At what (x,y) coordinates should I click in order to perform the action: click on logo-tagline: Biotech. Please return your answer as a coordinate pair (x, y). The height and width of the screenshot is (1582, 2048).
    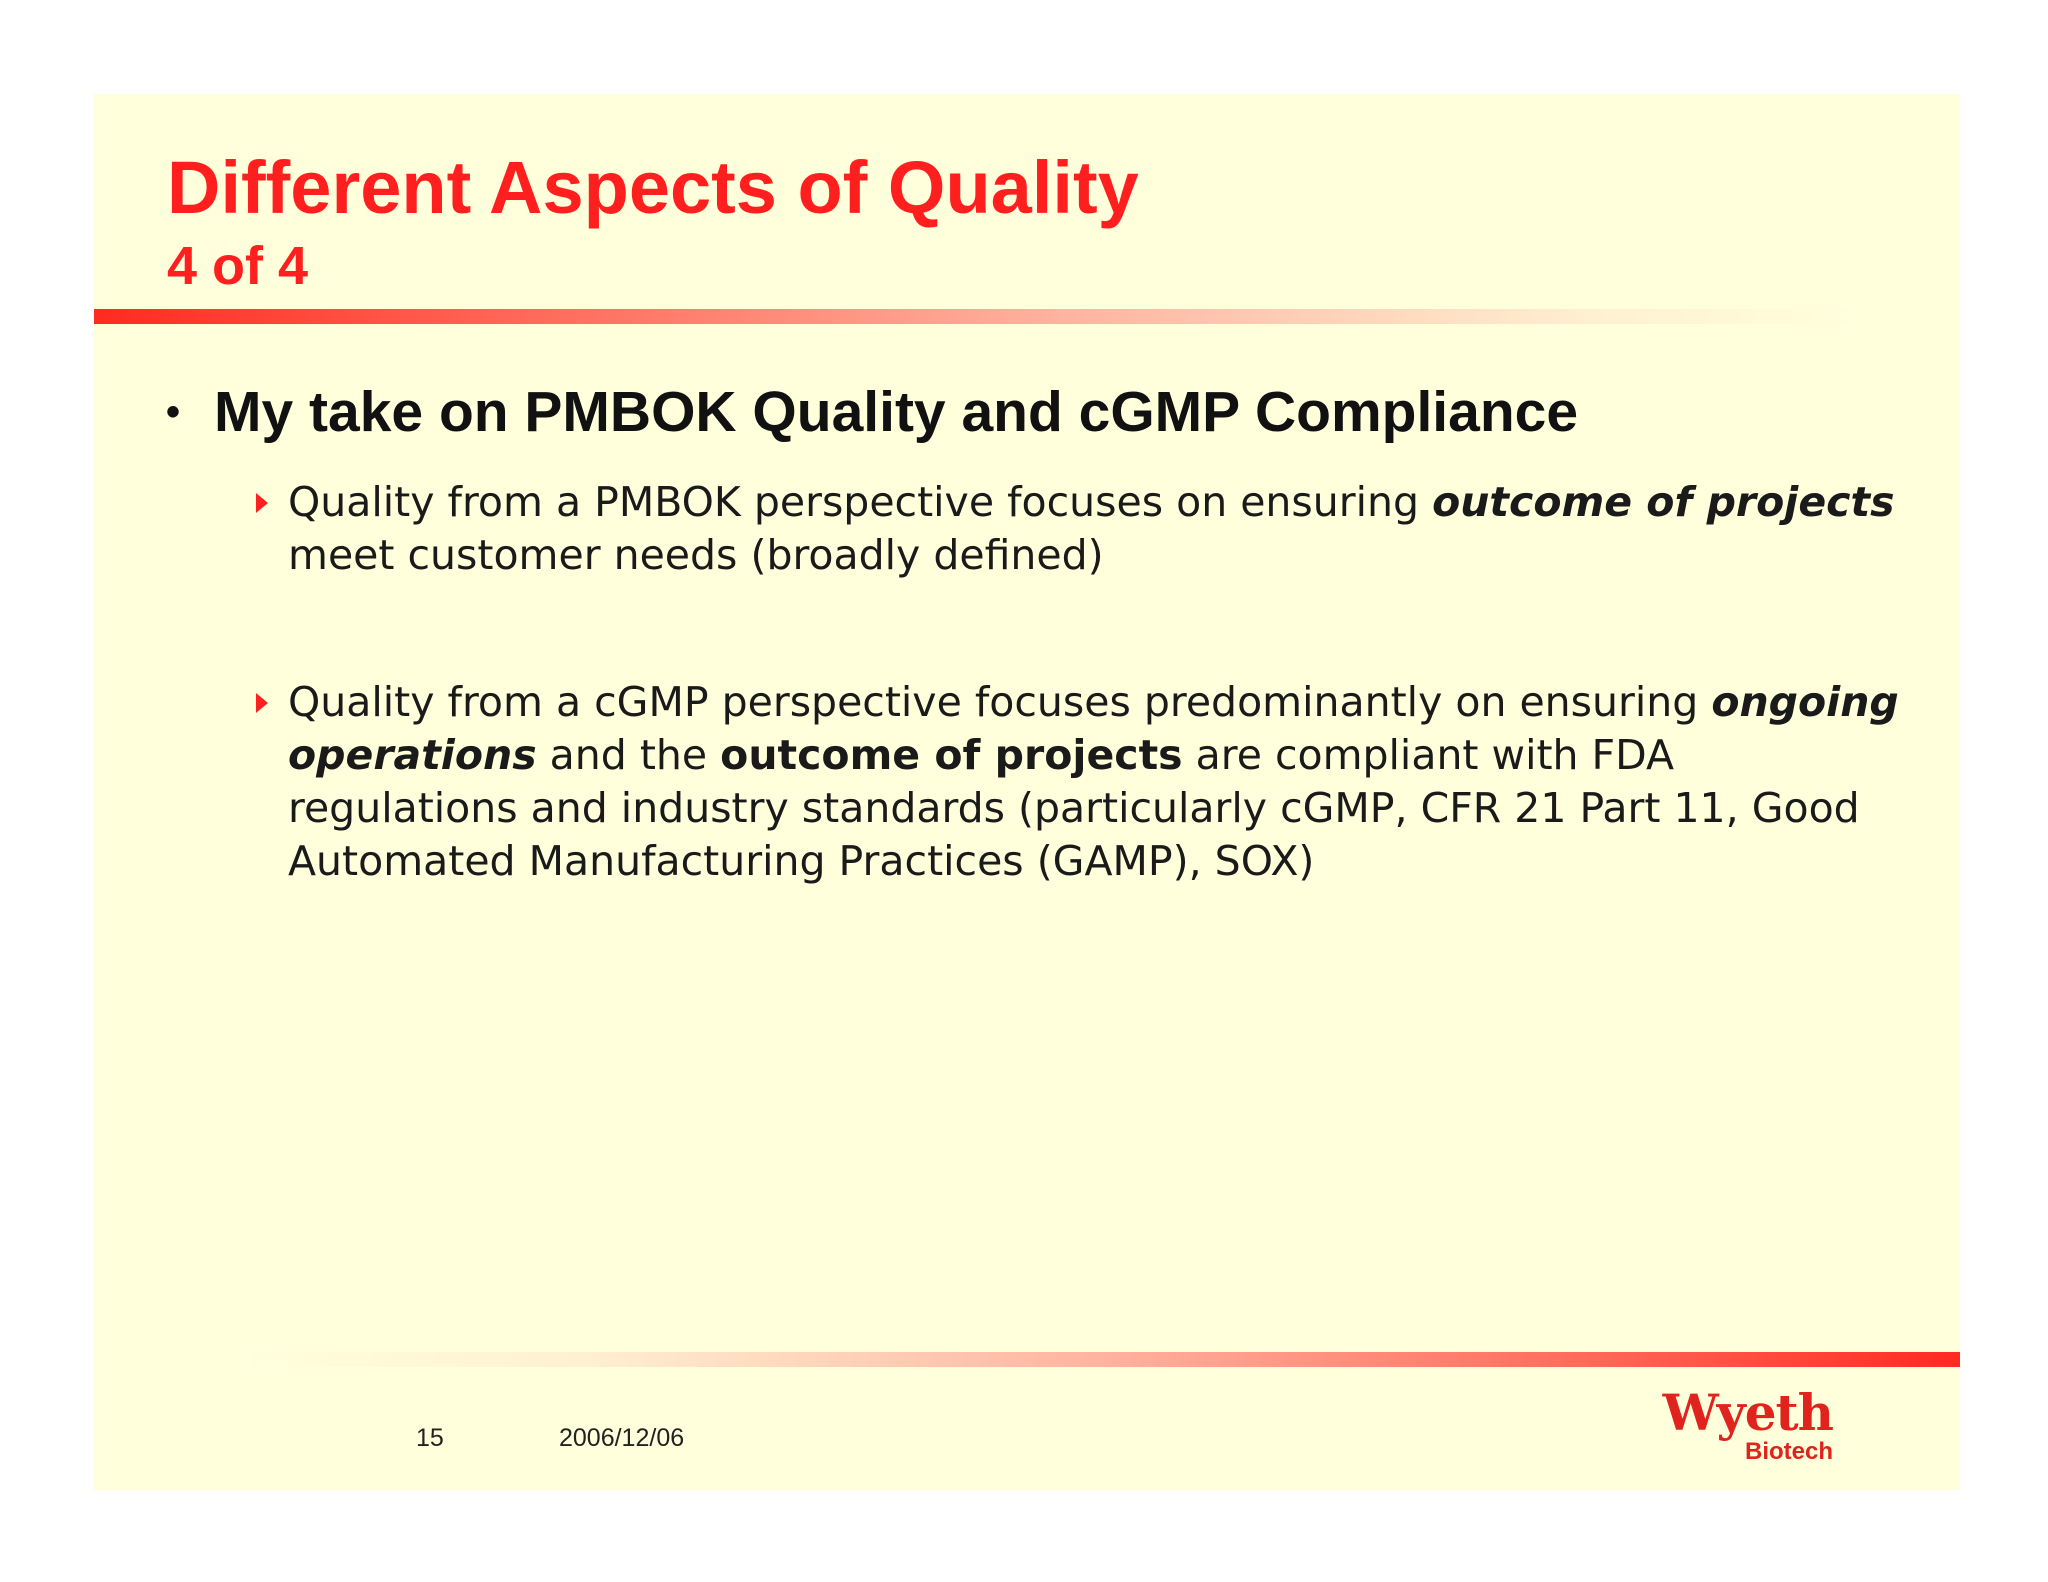
    Looking at the image, I should click on (1788, 1451).